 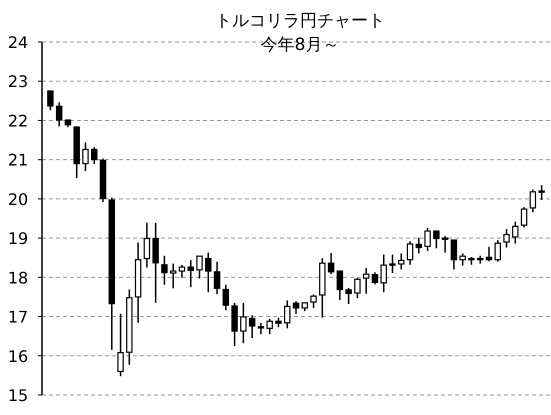 I want to click on title: トルコリラ円チャート, so click(x=300, y=21).